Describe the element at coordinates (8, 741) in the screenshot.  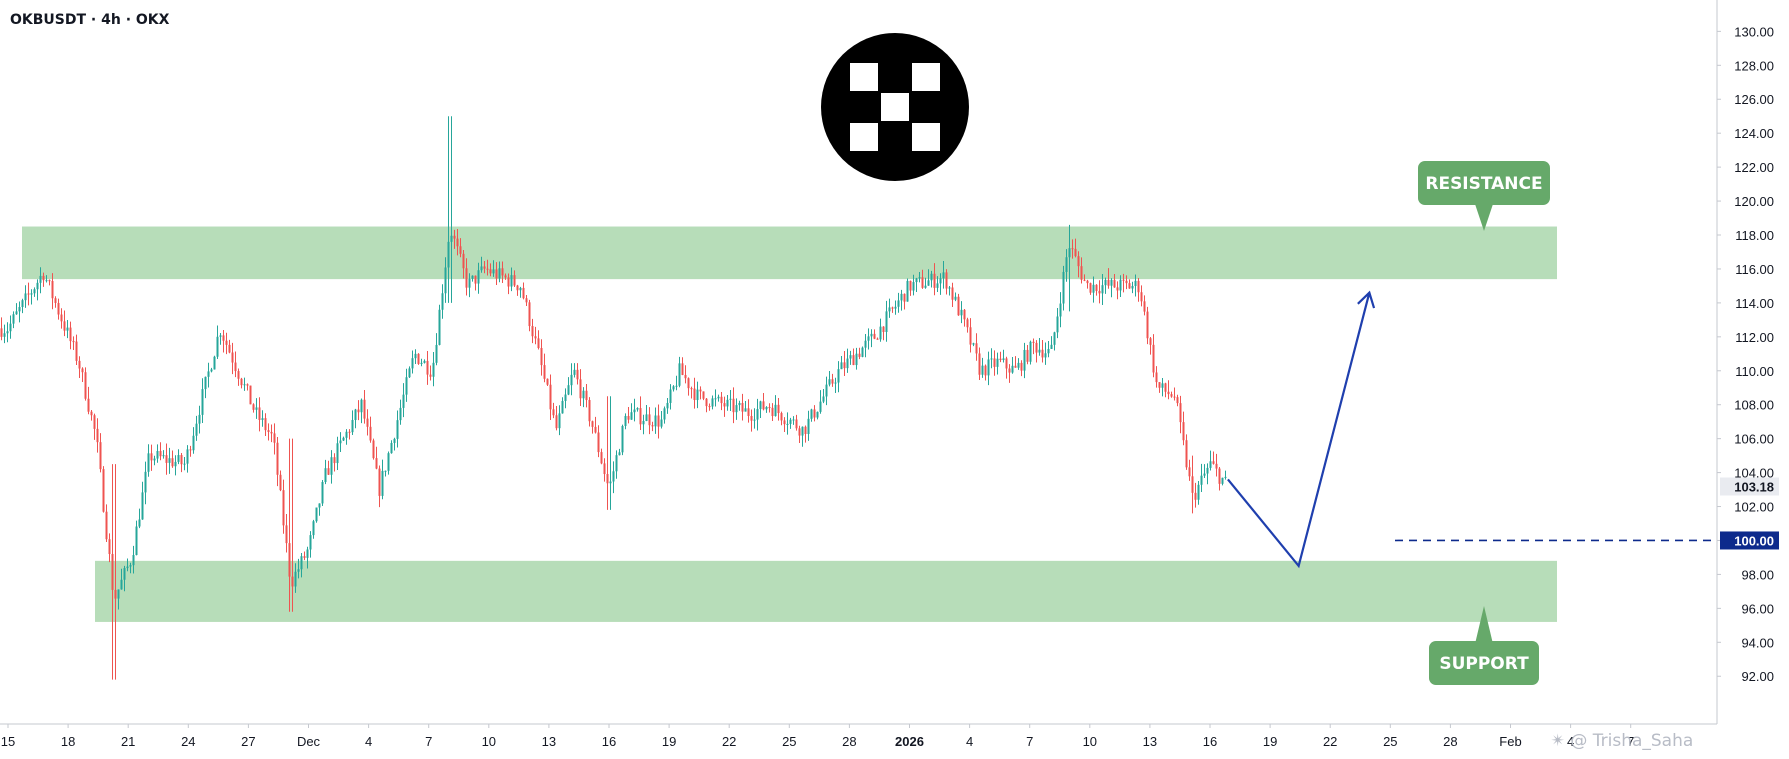
I see `x-tick-label-0: 15` at that location.